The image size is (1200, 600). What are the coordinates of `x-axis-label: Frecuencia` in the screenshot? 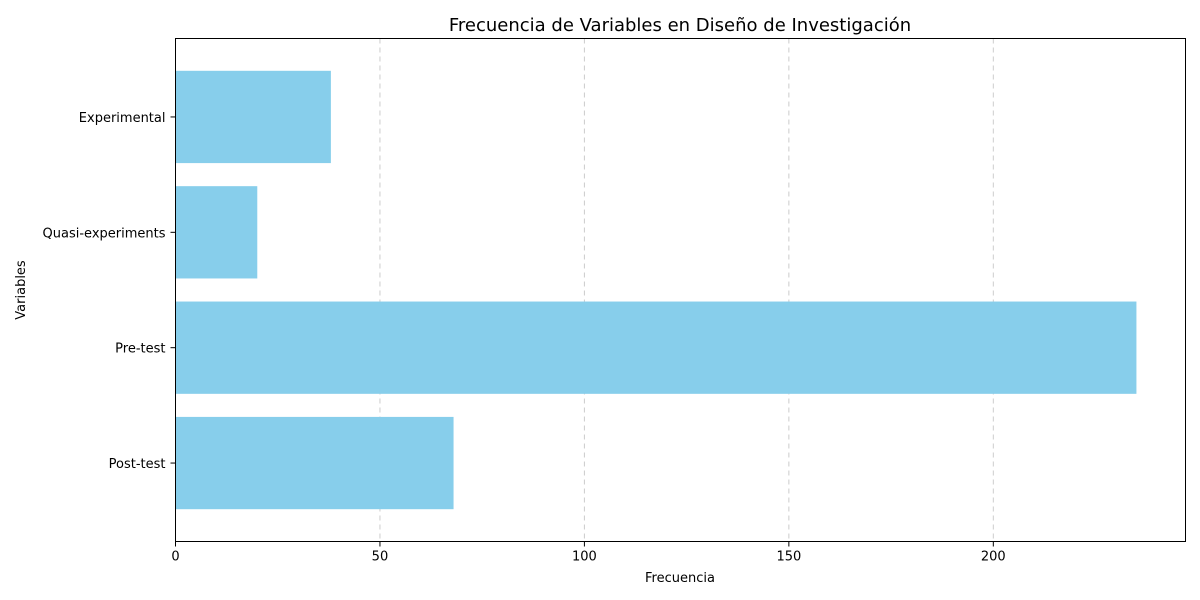 It's located at (680, 578).